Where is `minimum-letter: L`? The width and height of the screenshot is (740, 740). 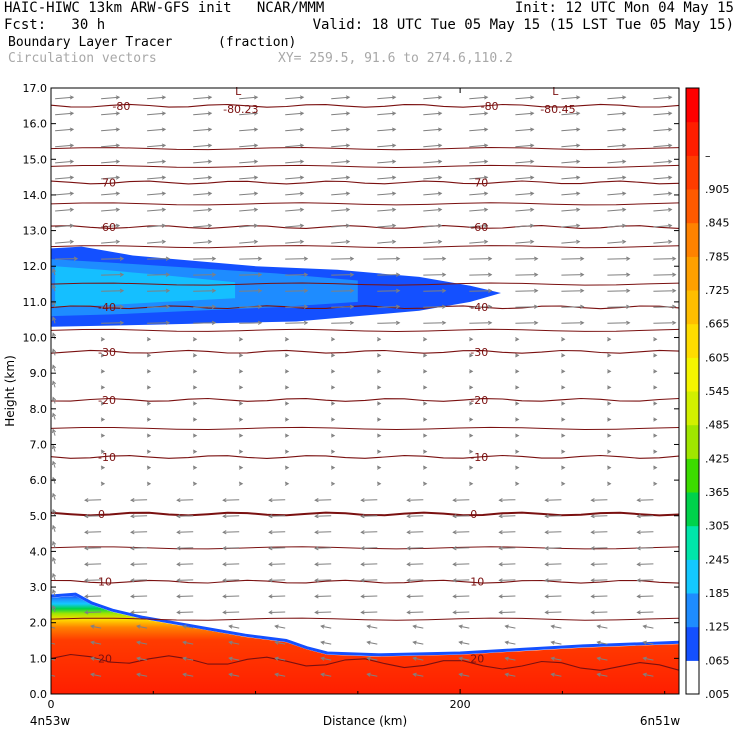
minimum-letter: L is located at coordinates (555, 91).